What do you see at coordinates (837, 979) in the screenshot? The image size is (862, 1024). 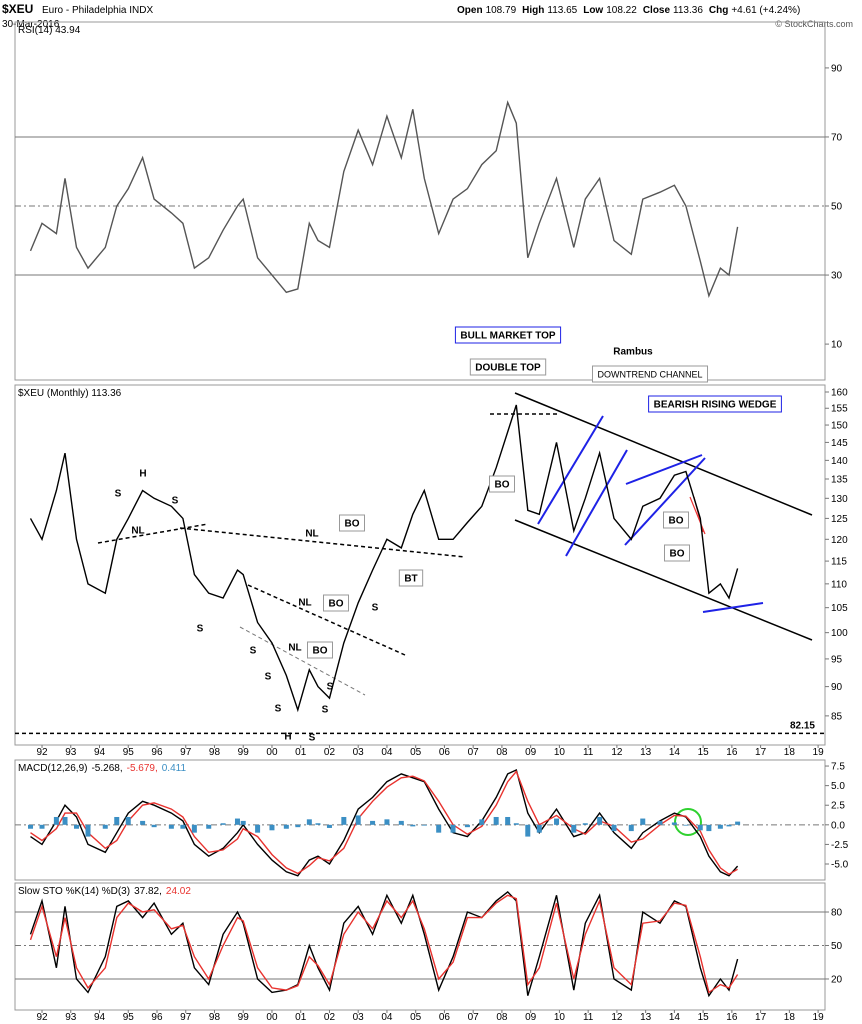 I see `y-tick-label: 20` at bounding box center [837, 979].